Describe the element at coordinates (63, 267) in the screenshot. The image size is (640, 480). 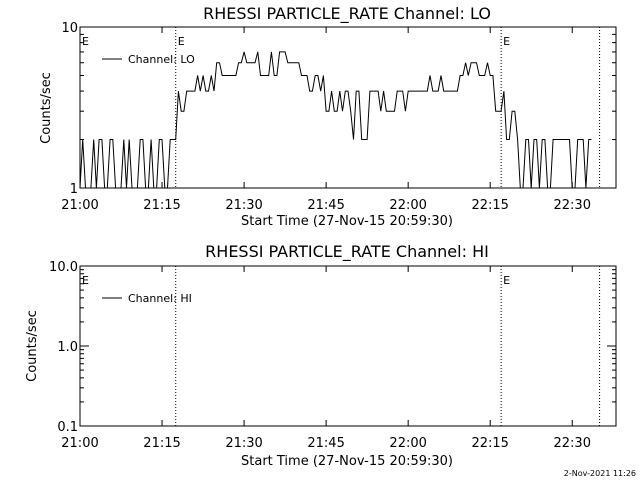
I see `y-tick-label: 10.0` at that location.